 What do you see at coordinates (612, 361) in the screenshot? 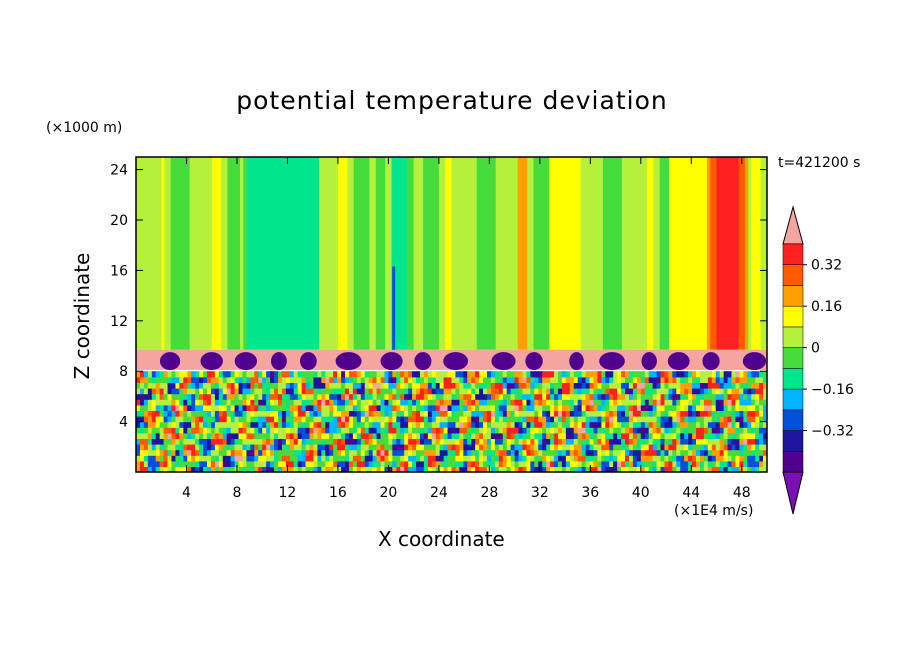
I see `inversion-patch` at bounding box center [612, 361].